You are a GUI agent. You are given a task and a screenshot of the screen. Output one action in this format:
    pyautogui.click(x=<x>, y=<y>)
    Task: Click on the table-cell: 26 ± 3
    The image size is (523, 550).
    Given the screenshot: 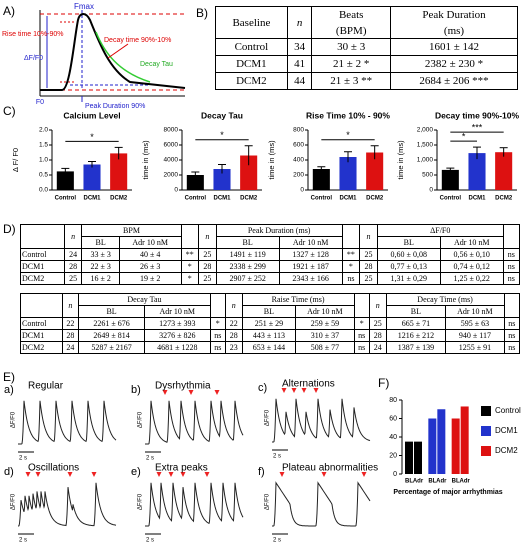 What is the action you would take?
    pyautogui.click(x=150, y=266)
    